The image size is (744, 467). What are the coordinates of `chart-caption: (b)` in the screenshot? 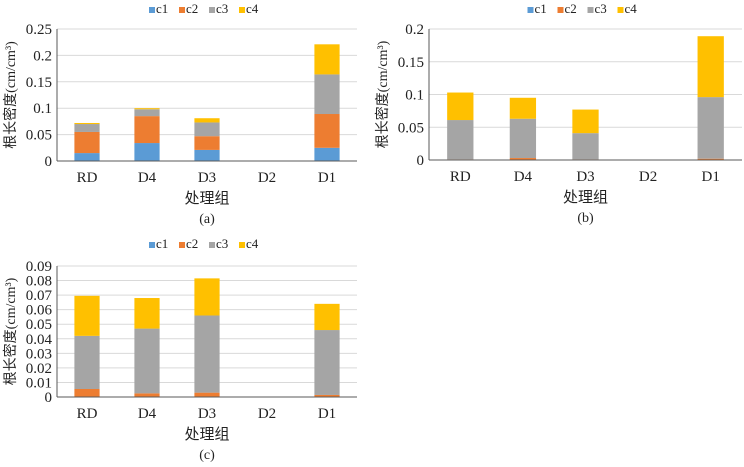 It's located at (585, 218).